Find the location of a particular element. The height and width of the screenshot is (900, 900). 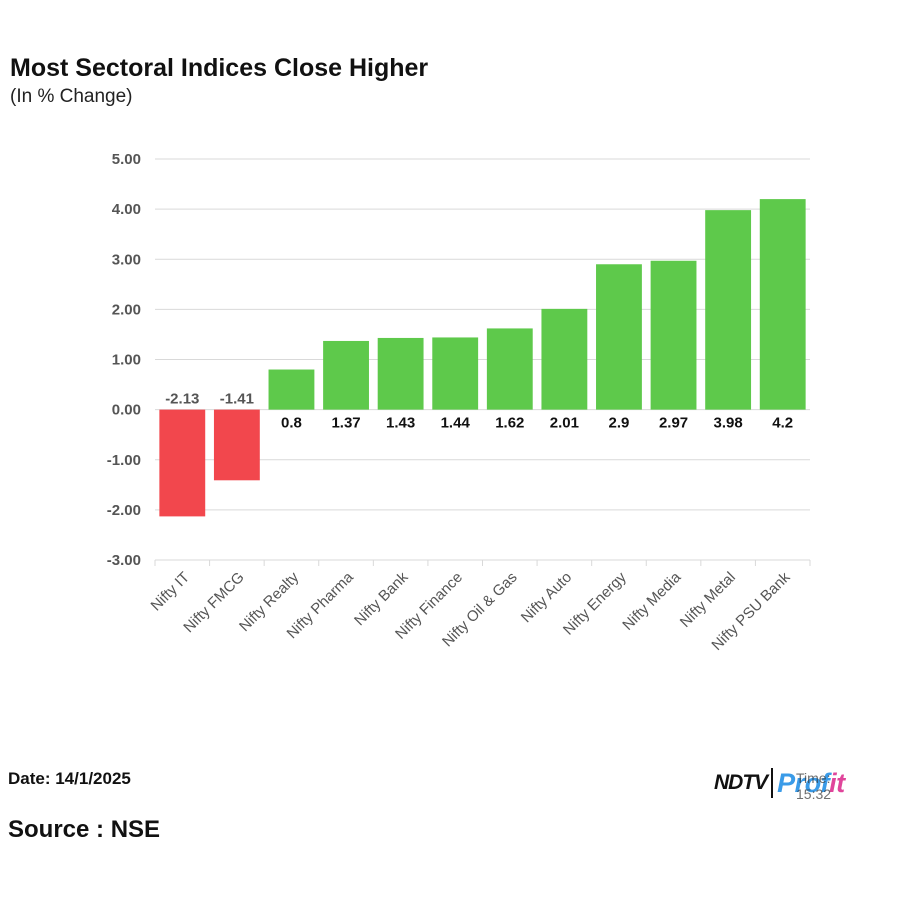

source-label: Source : NSE is located at coordinates (84, 829).